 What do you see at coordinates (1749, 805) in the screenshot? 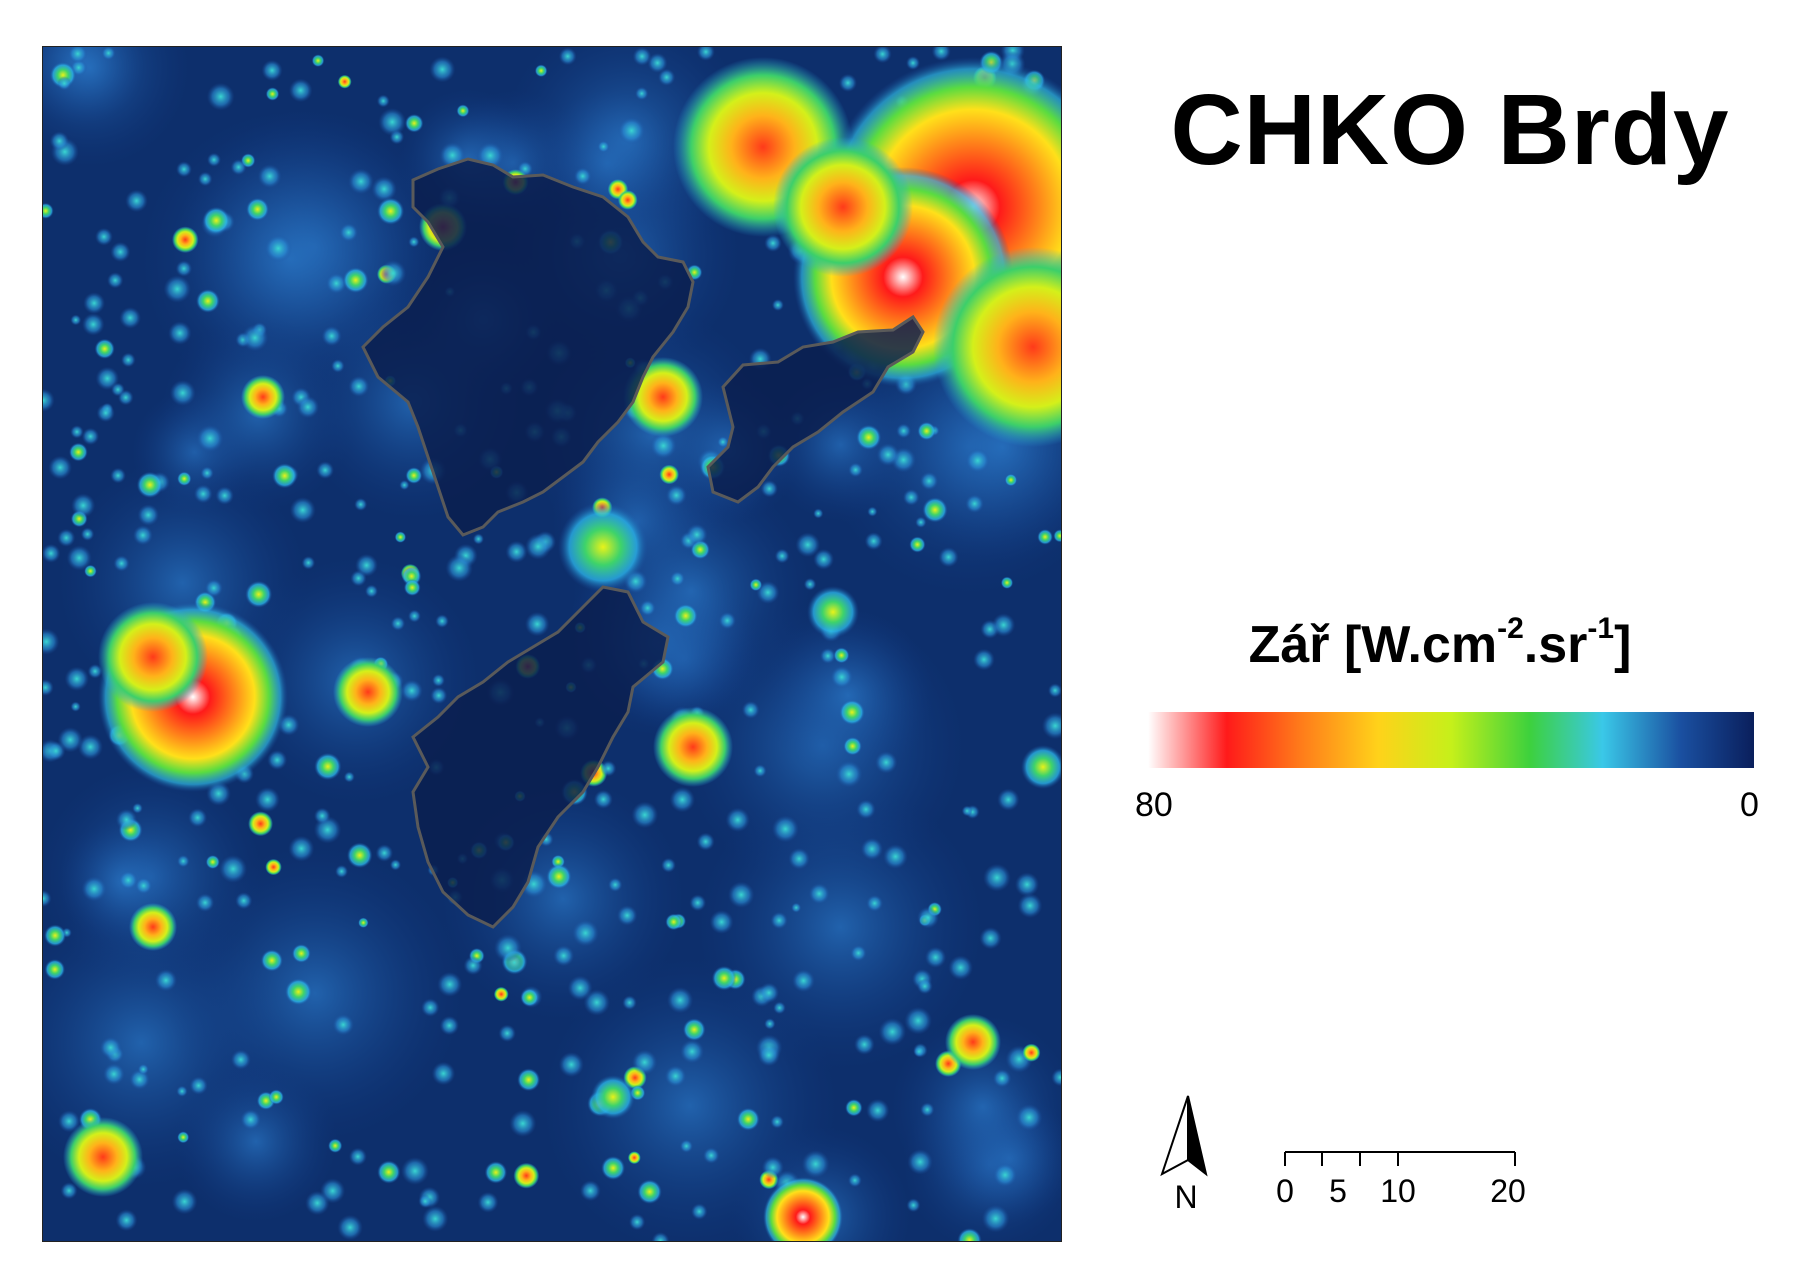
I see `legend-min-label: 0` at bounding box center [1749, 805].